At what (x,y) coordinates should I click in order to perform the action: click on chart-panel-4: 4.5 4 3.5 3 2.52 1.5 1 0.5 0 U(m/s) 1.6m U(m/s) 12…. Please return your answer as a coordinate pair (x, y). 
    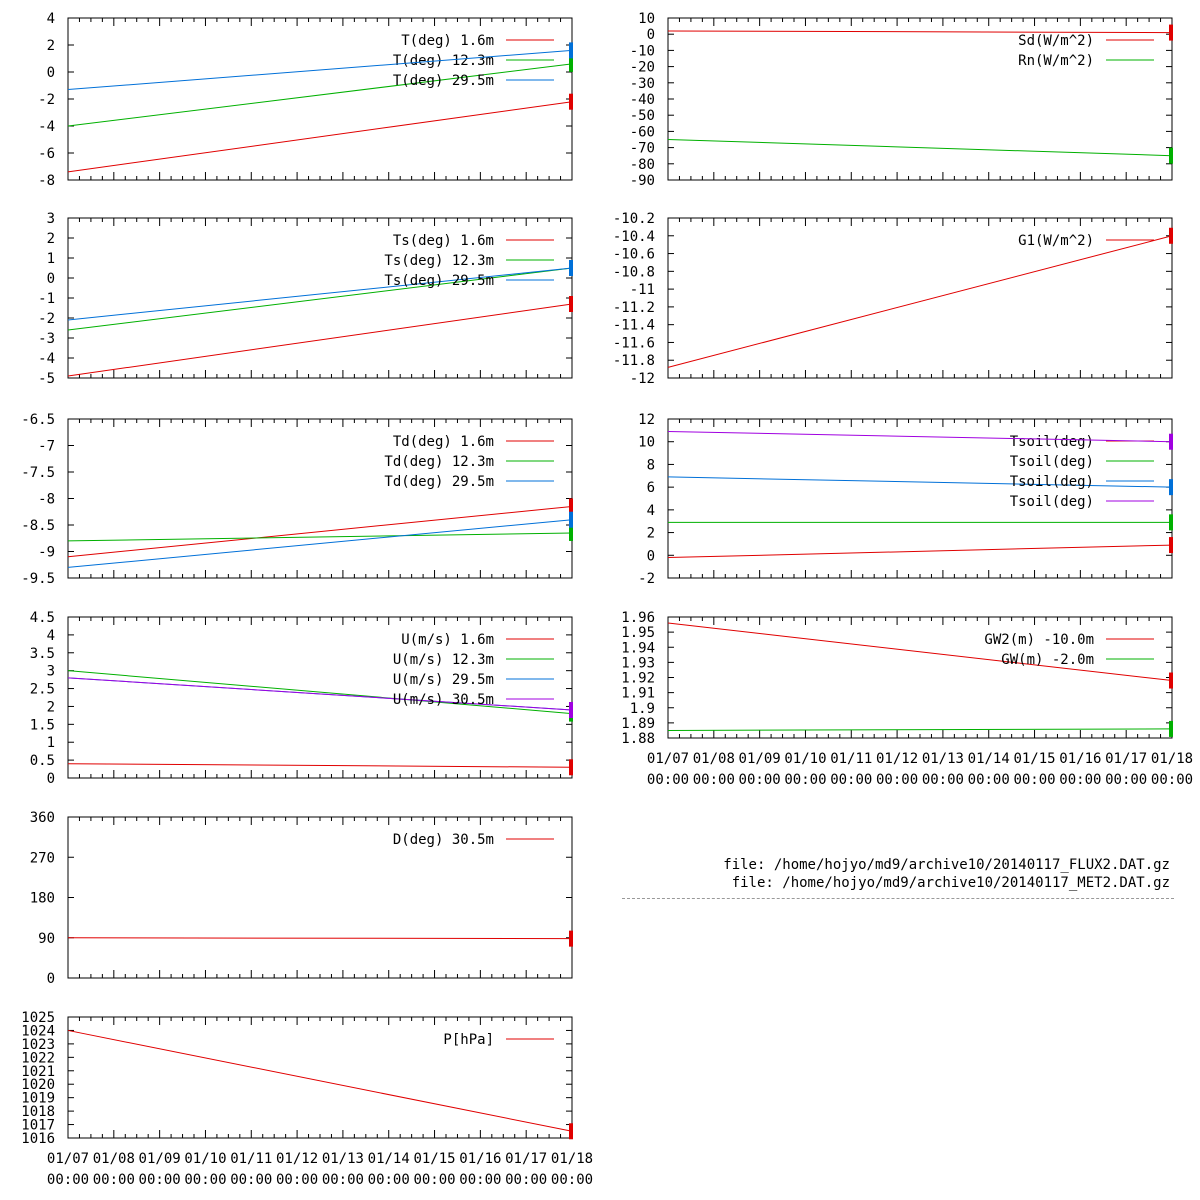
    Looking at the image, I should click on (301, 698).